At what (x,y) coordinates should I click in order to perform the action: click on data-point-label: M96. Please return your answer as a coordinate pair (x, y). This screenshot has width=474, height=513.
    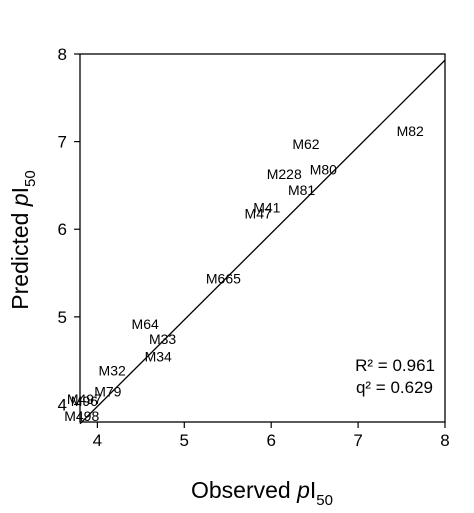
    Looking at the image, I should click on (84, 401).